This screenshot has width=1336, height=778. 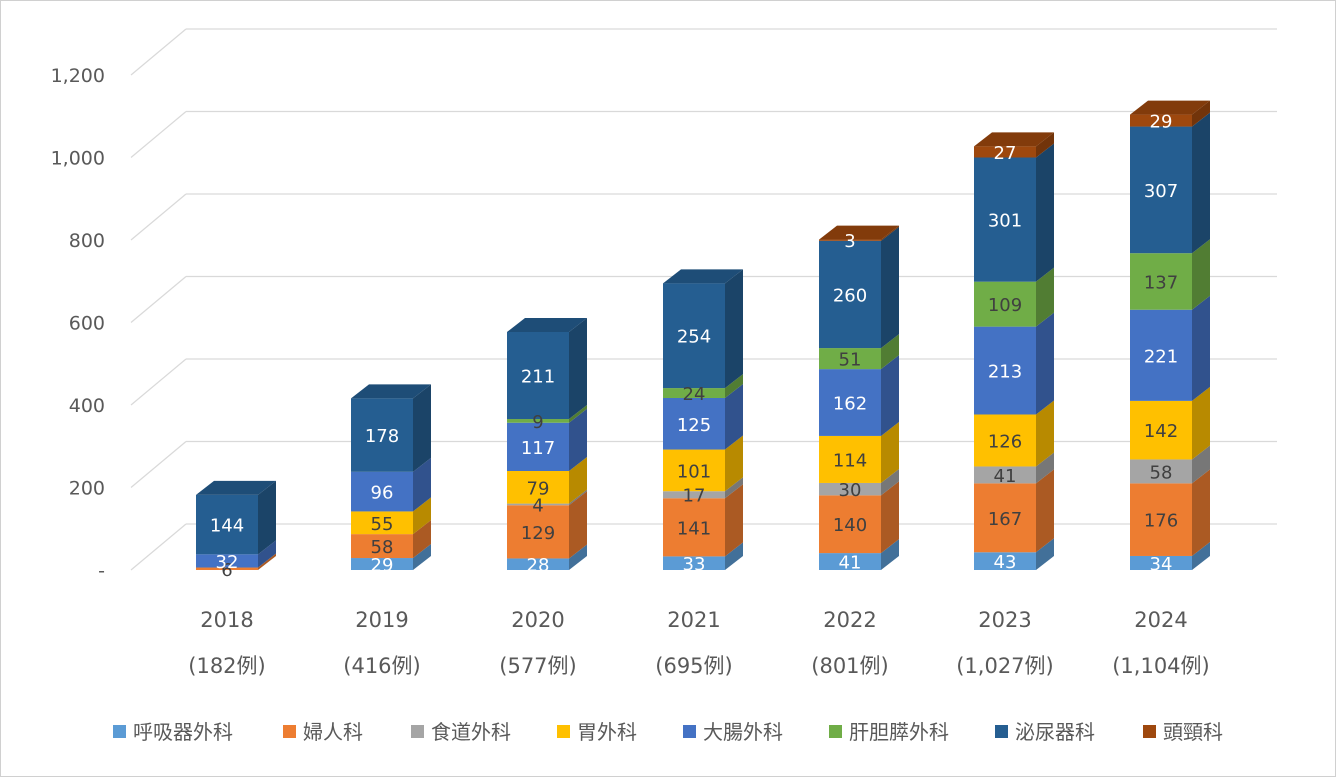 I want to click on legend-label: 頭頸科, so click(x=1193, y=732).